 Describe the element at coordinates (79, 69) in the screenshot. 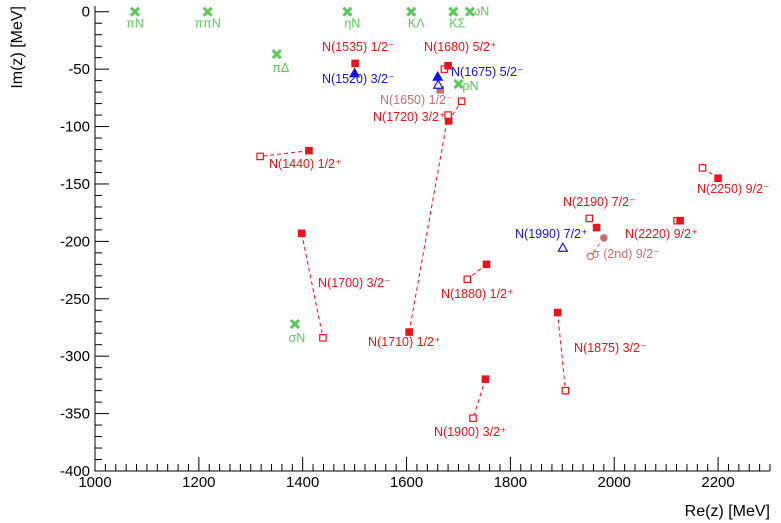

I see `y-tick-label: -50` at that location.